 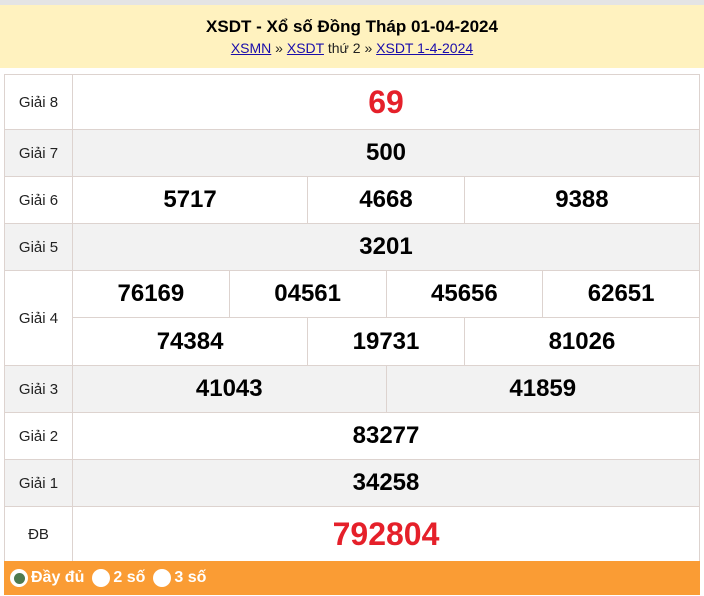 What do you see at coordinates (190, 200) in the screenshot?
I see `prize-number: 5717` at bounding box center [190, 200].